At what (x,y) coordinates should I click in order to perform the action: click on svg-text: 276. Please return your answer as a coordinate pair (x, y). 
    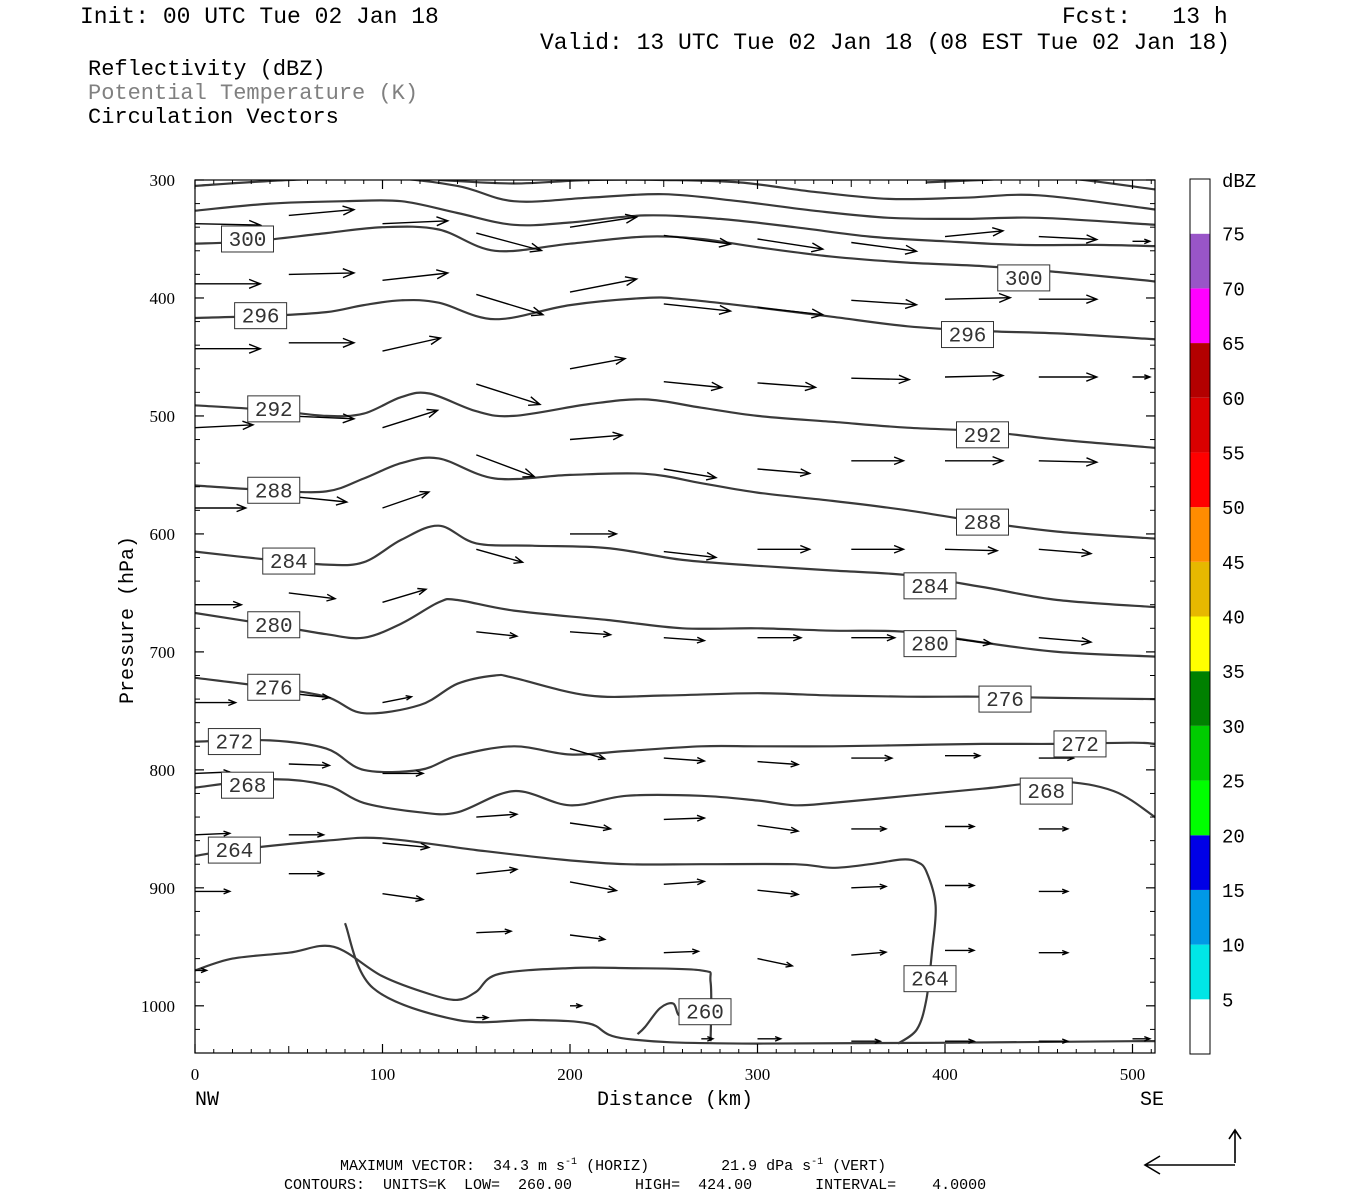
    Looking at the image, I should click on (1005, 701).